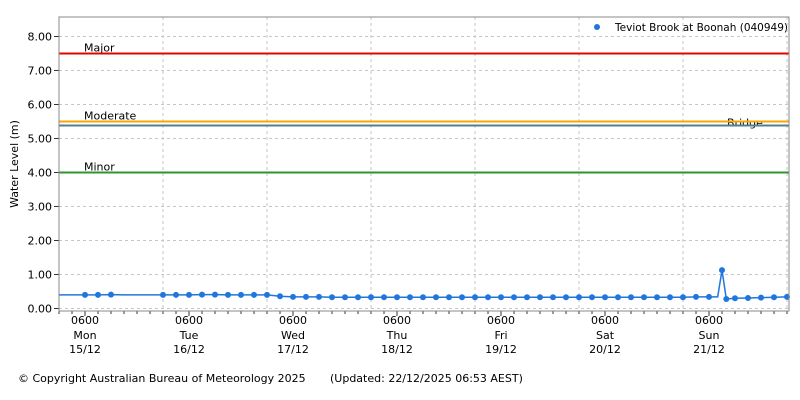 The height and width of the screenshot is (400, 800). Describe the element at coordinates (436, 284) in the screenshot. I see `series-markers` at that location.